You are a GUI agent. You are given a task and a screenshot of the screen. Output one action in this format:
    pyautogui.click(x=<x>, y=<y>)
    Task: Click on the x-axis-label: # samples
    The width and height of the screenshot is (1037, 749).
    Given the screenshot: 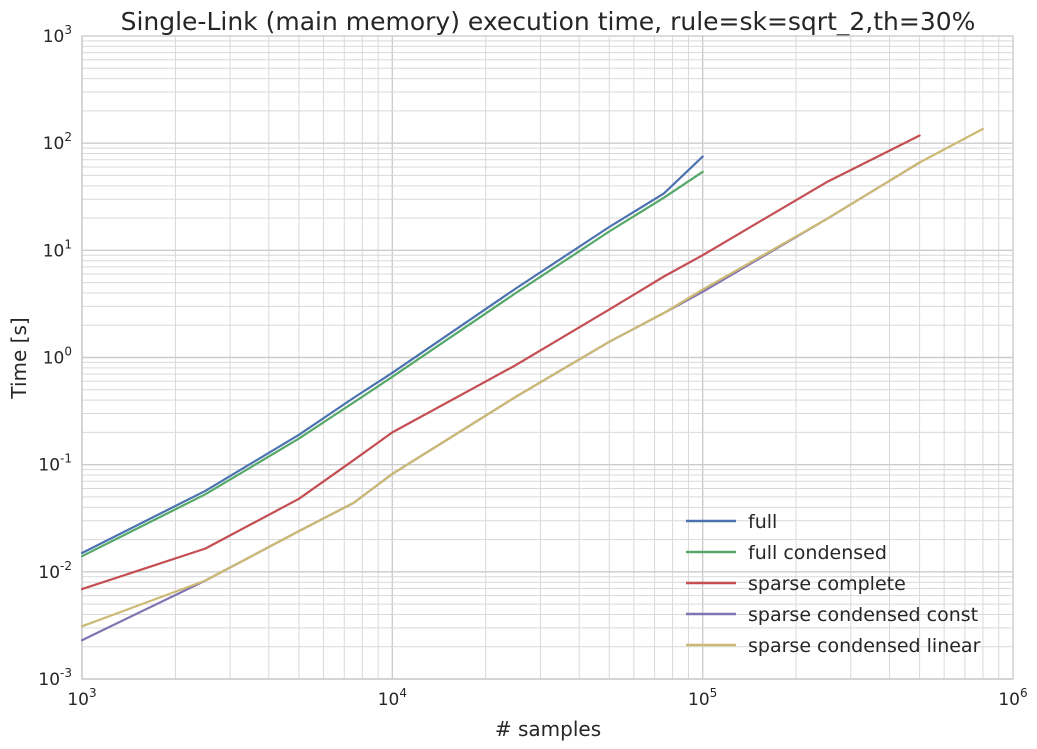 What is the action you would take?
    pyautogui.click(x=548, y=729)
    